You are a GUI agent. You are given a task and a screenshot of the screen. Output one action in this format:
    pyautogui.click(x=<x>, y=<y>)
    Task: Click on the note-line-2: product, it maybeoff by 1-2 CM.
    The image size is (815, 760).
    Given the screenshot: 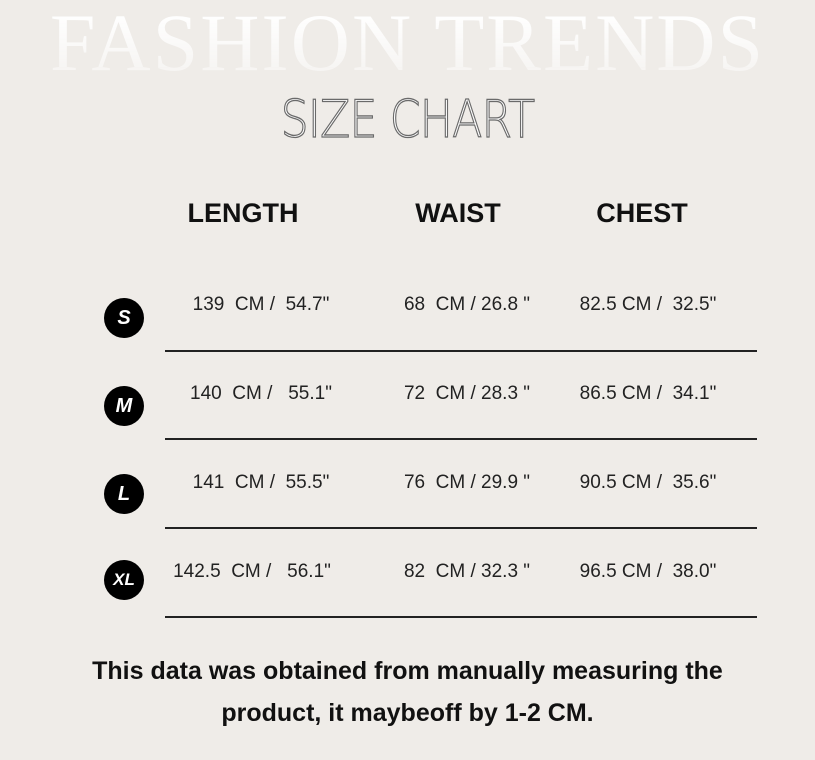 What is the action you would take?
    pyautogui.click(x=407, y=713)
    